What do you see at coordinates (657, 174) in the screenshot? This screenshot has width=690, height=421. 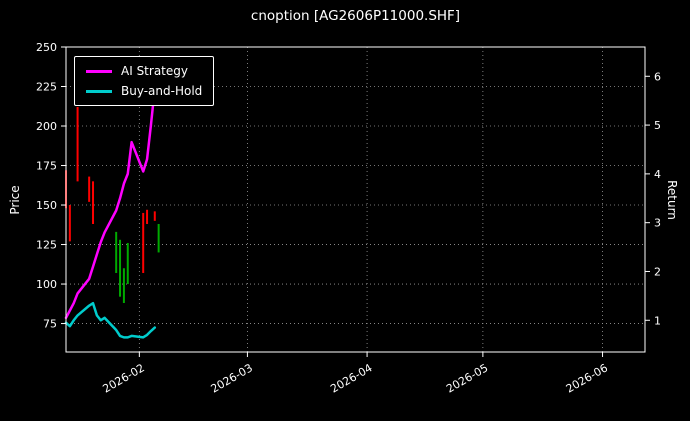 I see `y-tick-label-right: 4` at bounding box center [657, 174].